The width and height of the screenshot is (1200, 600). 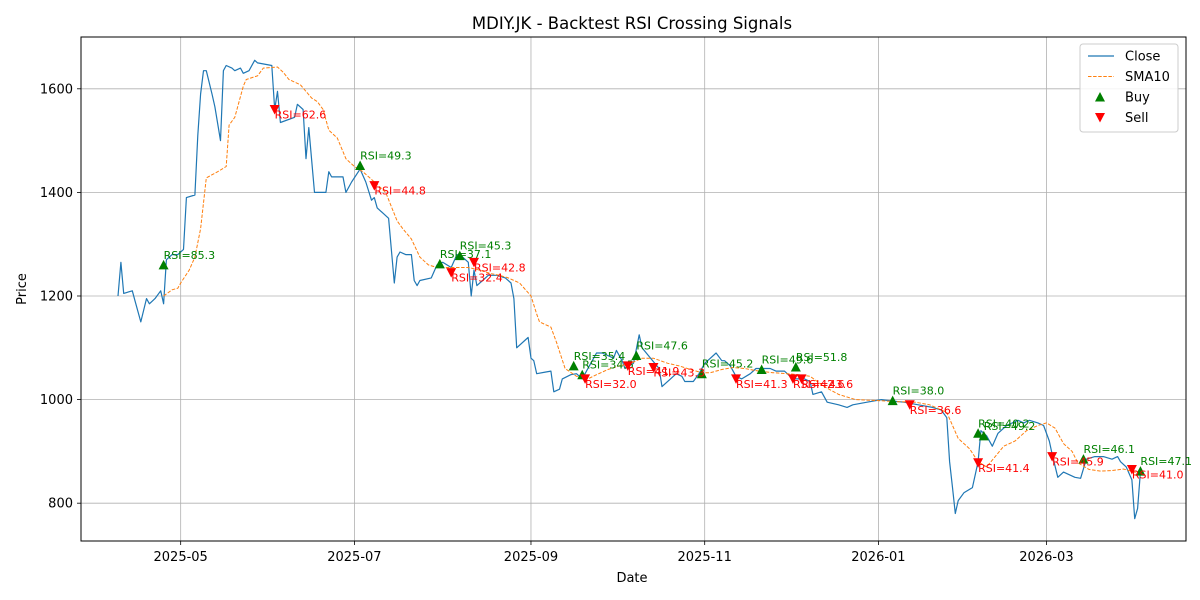 I want to click on legend: Close SMA10 Buy Sell, so click(x=1129, y=88).